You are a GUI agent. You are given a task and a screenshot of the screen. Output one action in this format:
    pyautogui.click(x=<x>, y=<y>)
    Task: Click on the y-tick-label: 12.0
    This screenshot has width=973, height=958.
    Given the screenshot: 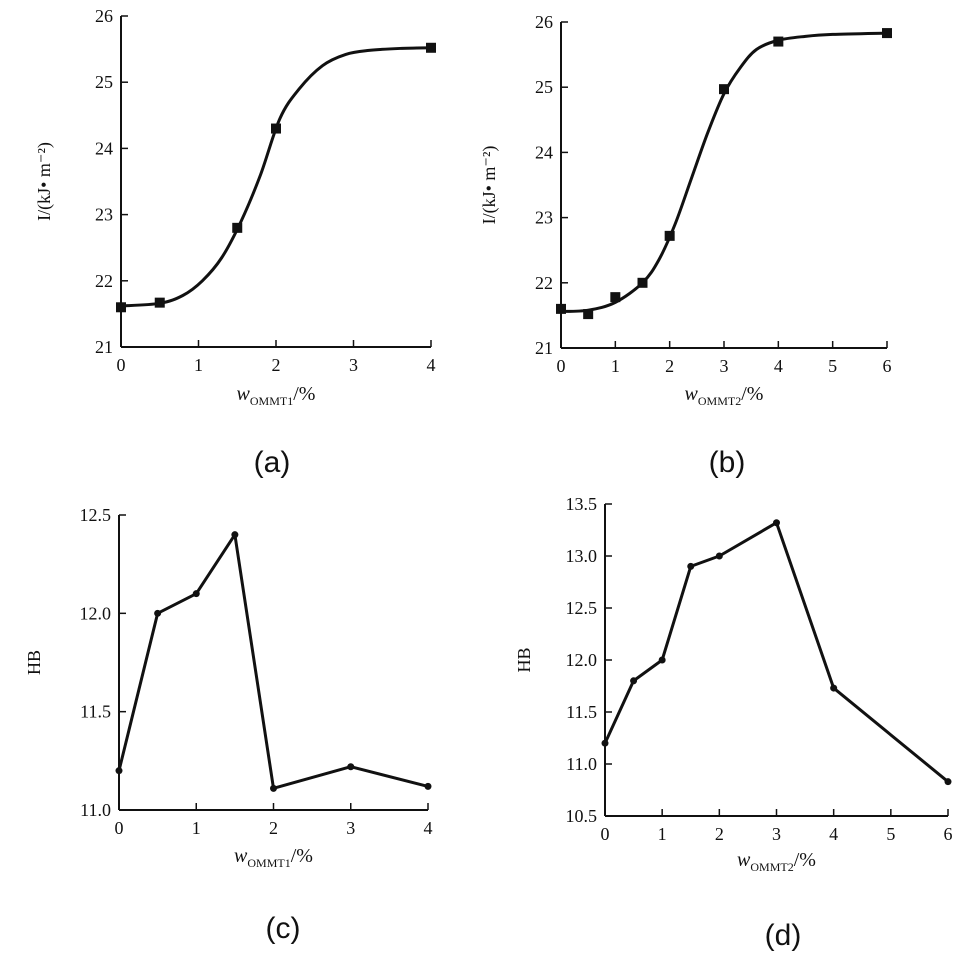 What is the action you would take?
    pyautogui.click(x=582, y=660)
    